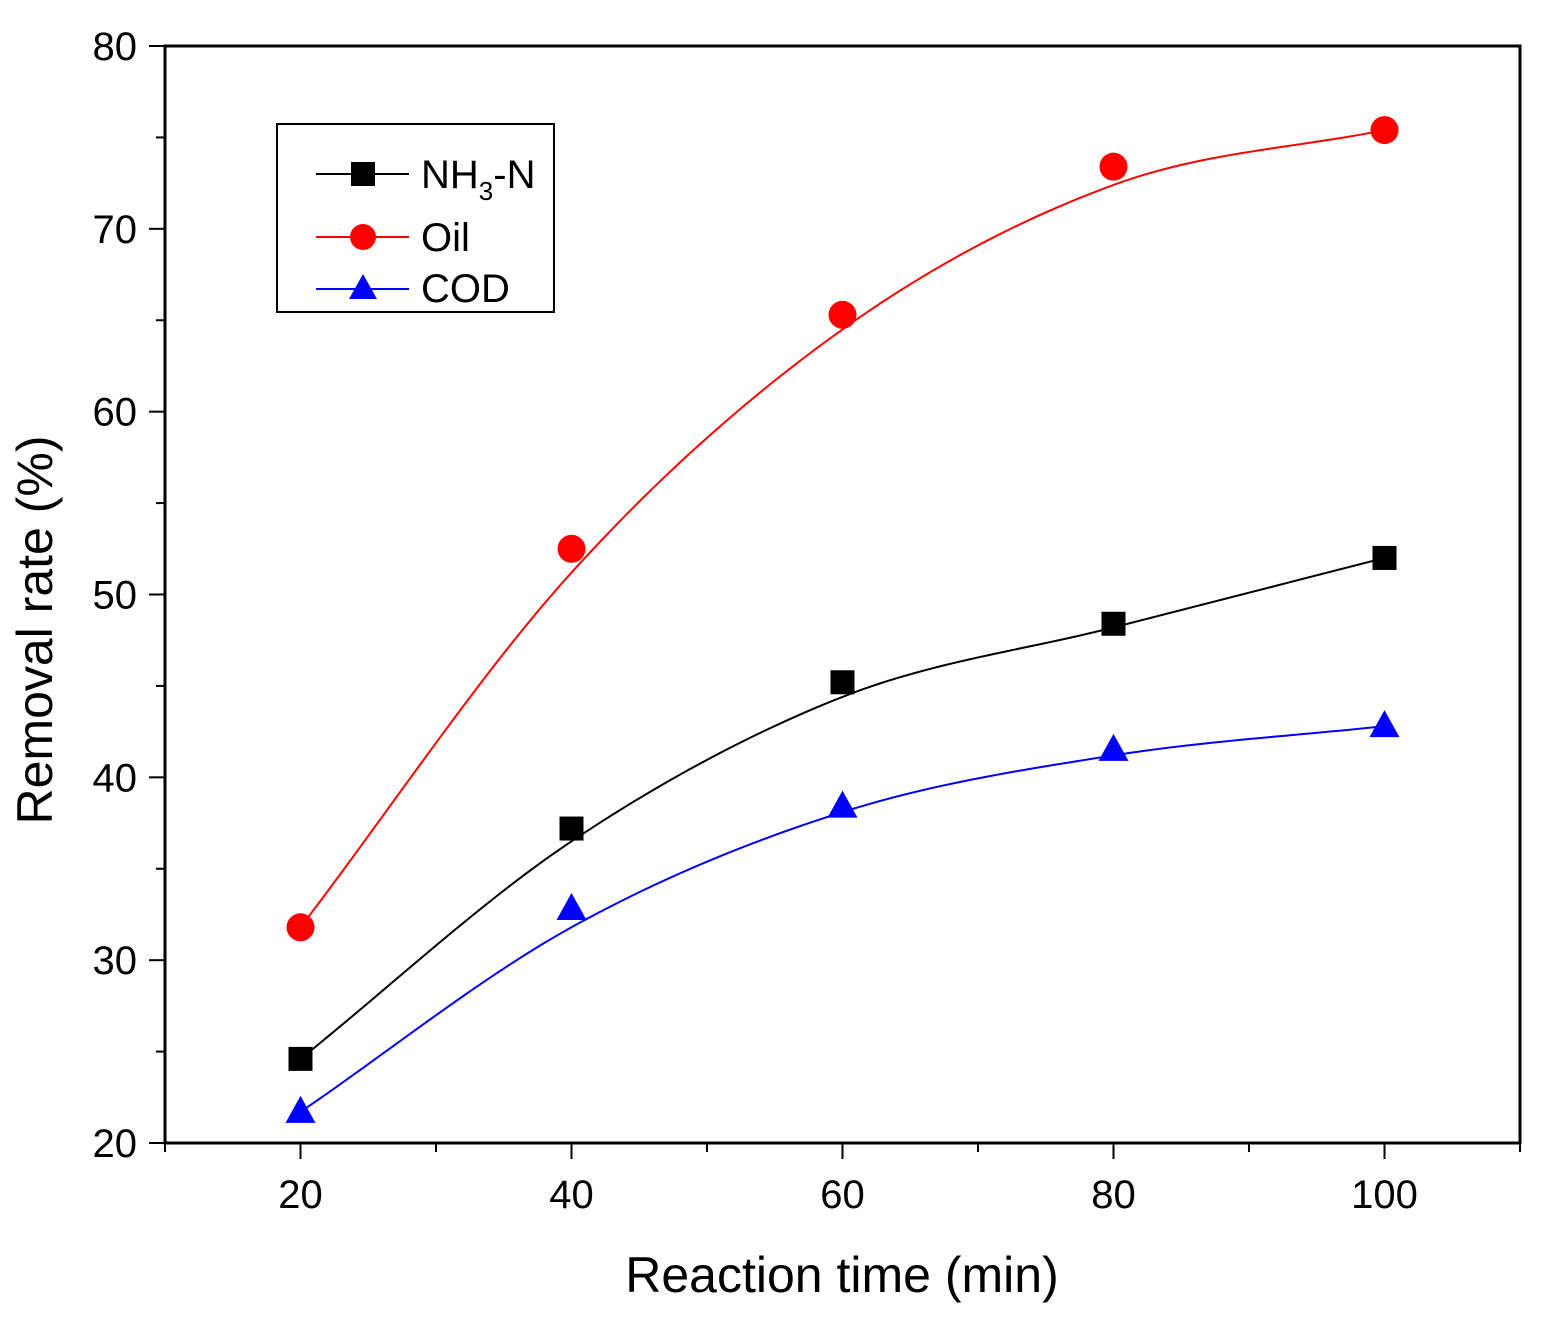  Describe the element at coordinates (1384, 1195) in the screenshot. I see `x-tick-label: 100` at that location.